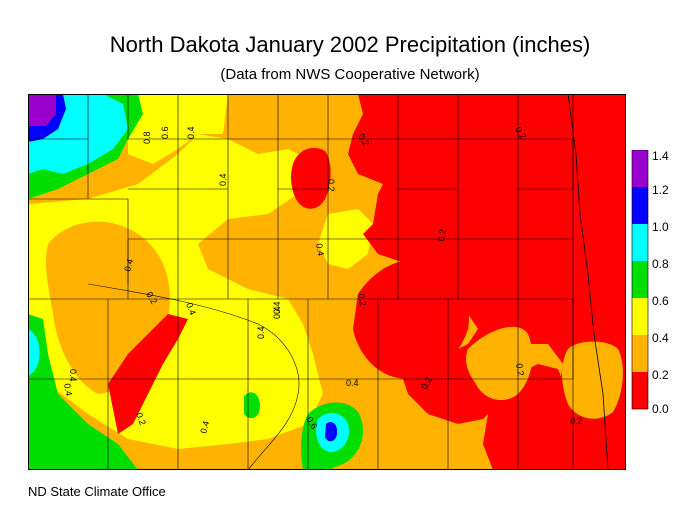 This screenshot has width=700, height=530. What do you see at coordinates (148, 374) in the screenshot?
I see `zone-0.0-0.2-southwest-band` at bounding box center [148, 374].